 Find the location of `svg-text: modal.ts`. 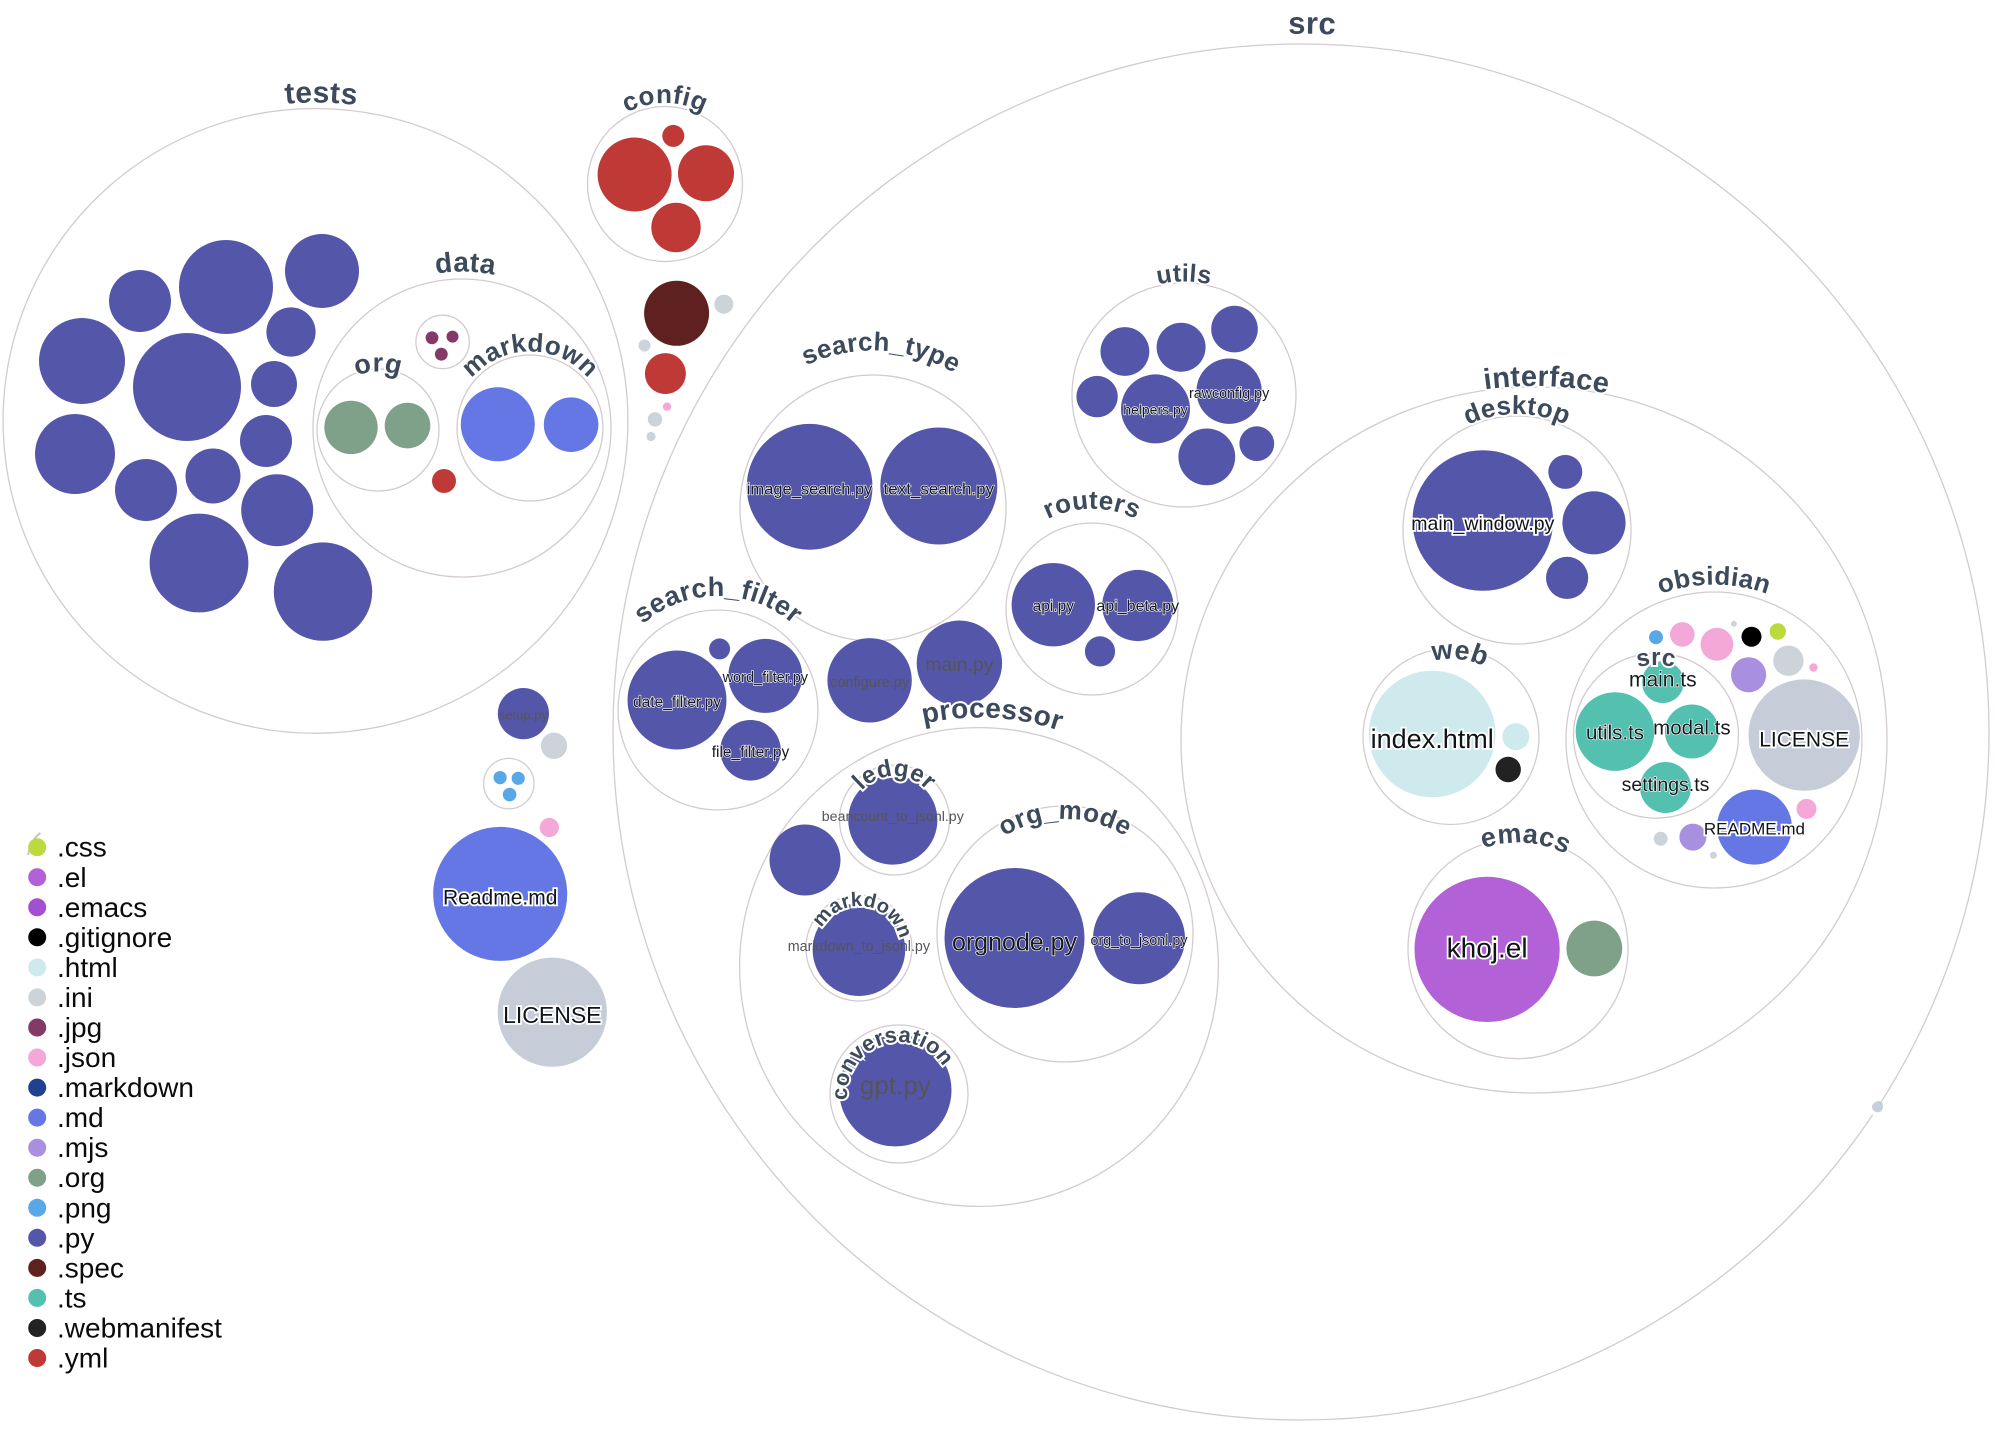

svg-text: modal.ts is located at coordinates (1691, 727).